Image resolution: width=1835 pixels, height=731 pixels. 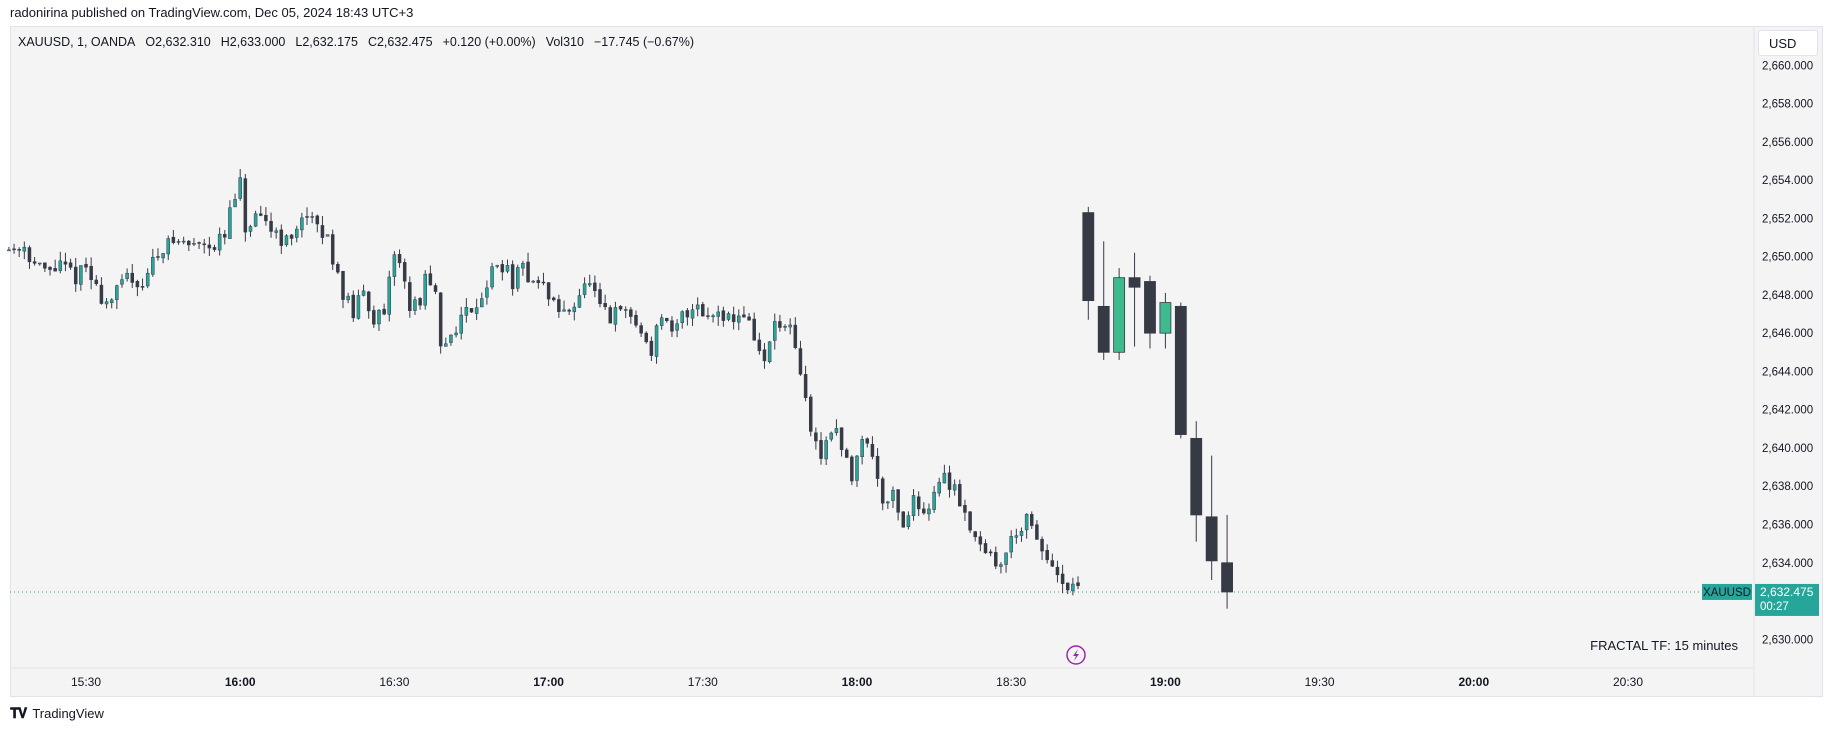 What do you see at coordinates (564, 42) in the screenshot?
I see `legend-volume: Vol310` at bounding box center [564, 42].